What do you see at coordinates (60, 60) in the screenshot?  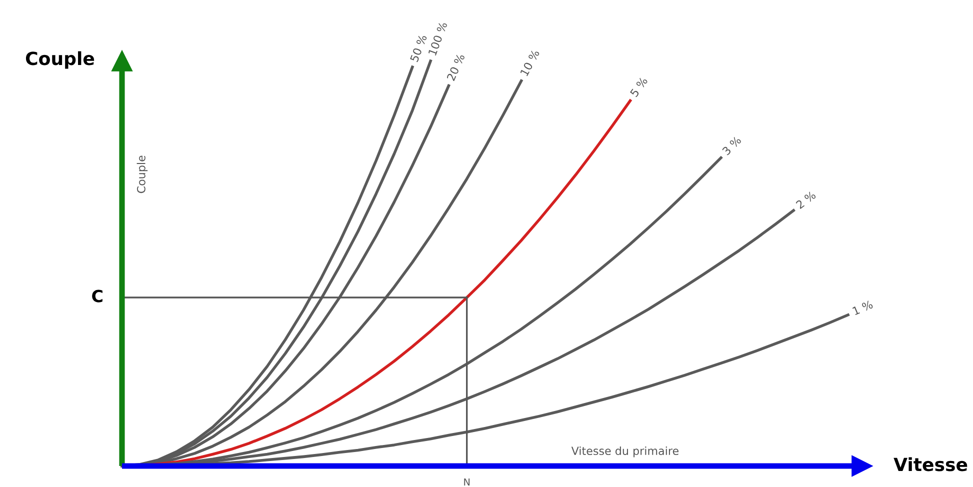 I see `y-axis-title: Couple` at bounding box center [60, 60].